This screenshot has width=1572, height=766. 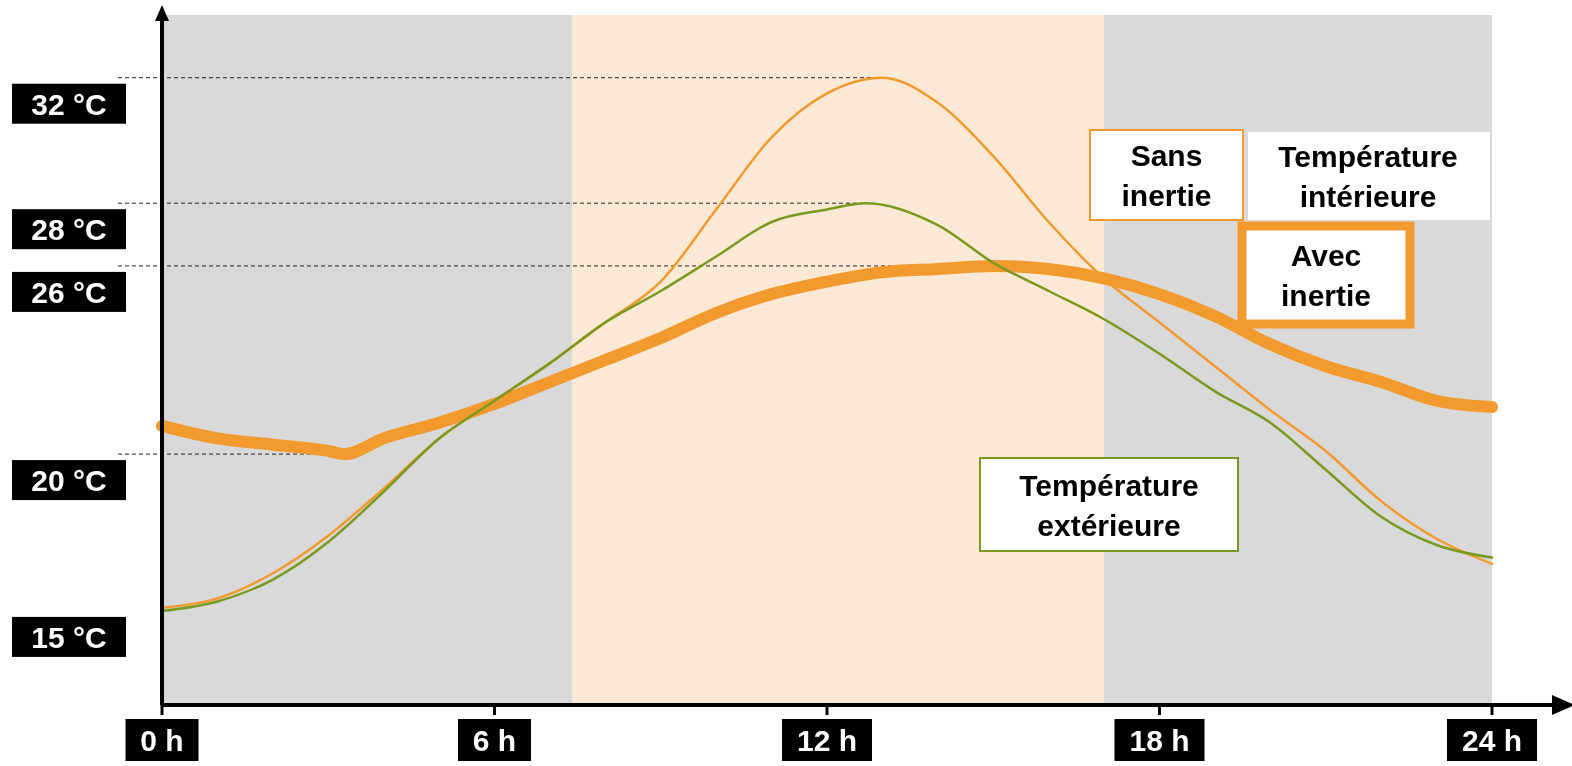 What do you see at coordinates (1109, 505) in the screenshot?
I see `text: Température extérieure` at bounding box center [1109, 505].